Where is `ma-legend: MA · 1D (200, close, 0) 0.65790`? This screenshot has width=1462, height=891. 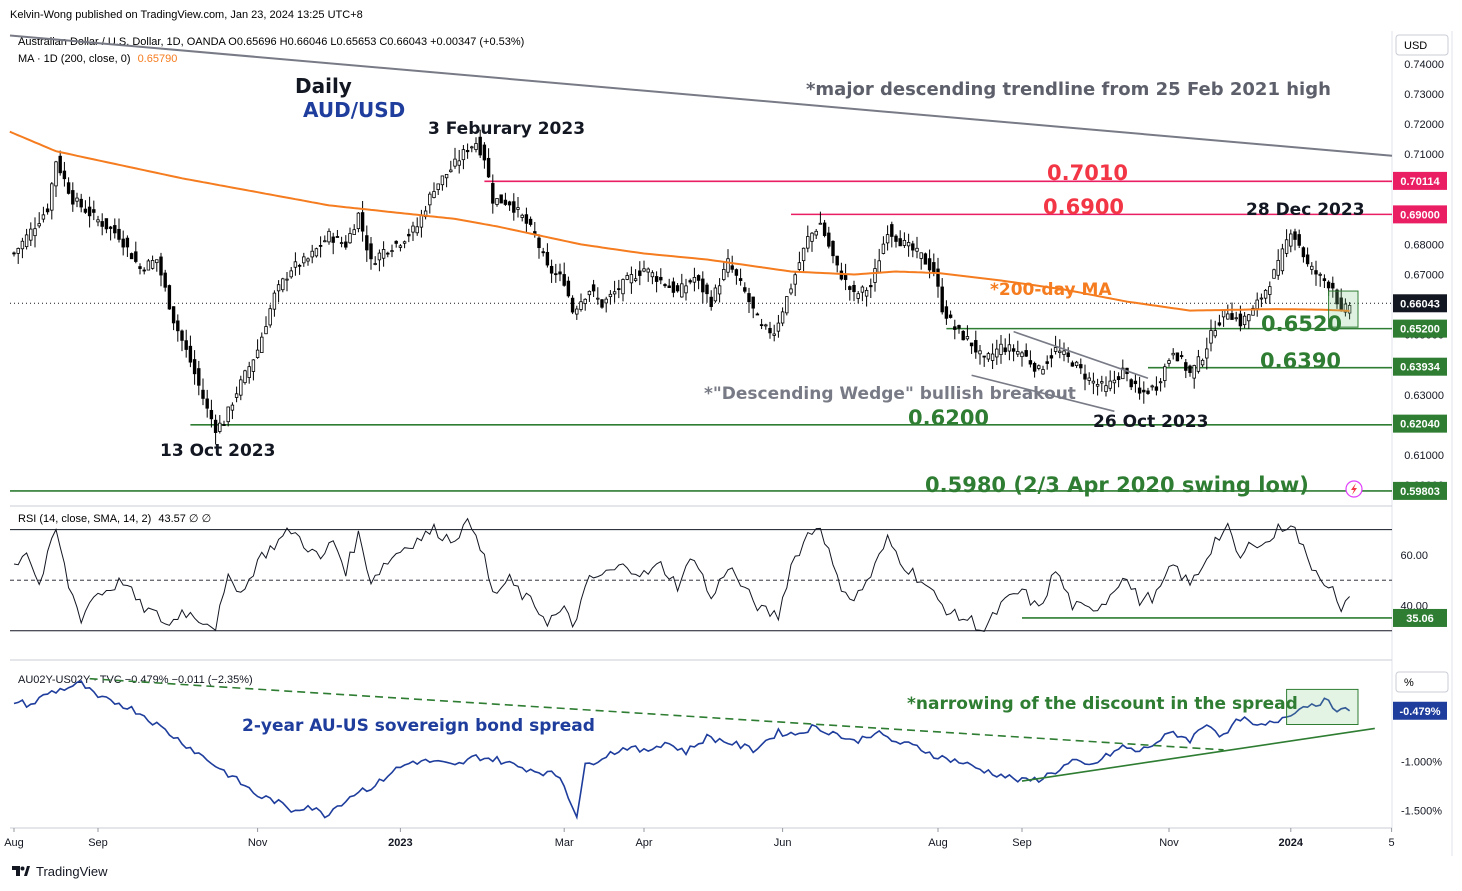 ma-legend: MA · 1D (200, close, 0) 0.65790 is located at coordinates (97, 59).